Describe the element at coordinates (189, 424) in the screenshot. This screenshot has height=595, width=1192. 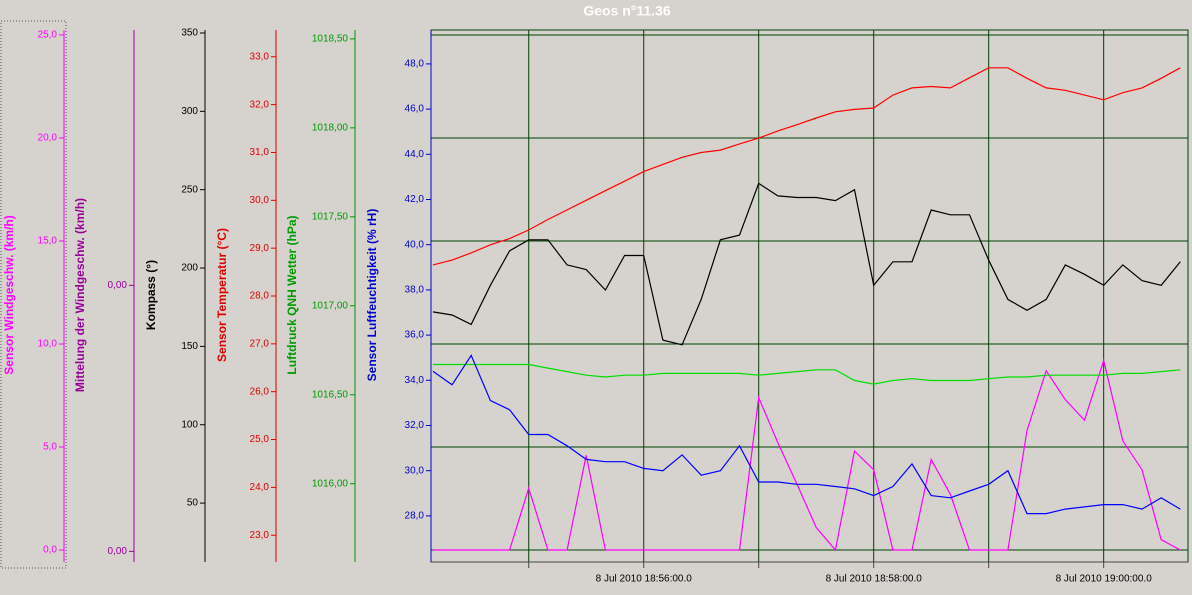
I see `y-tick-label: 100` at that location.